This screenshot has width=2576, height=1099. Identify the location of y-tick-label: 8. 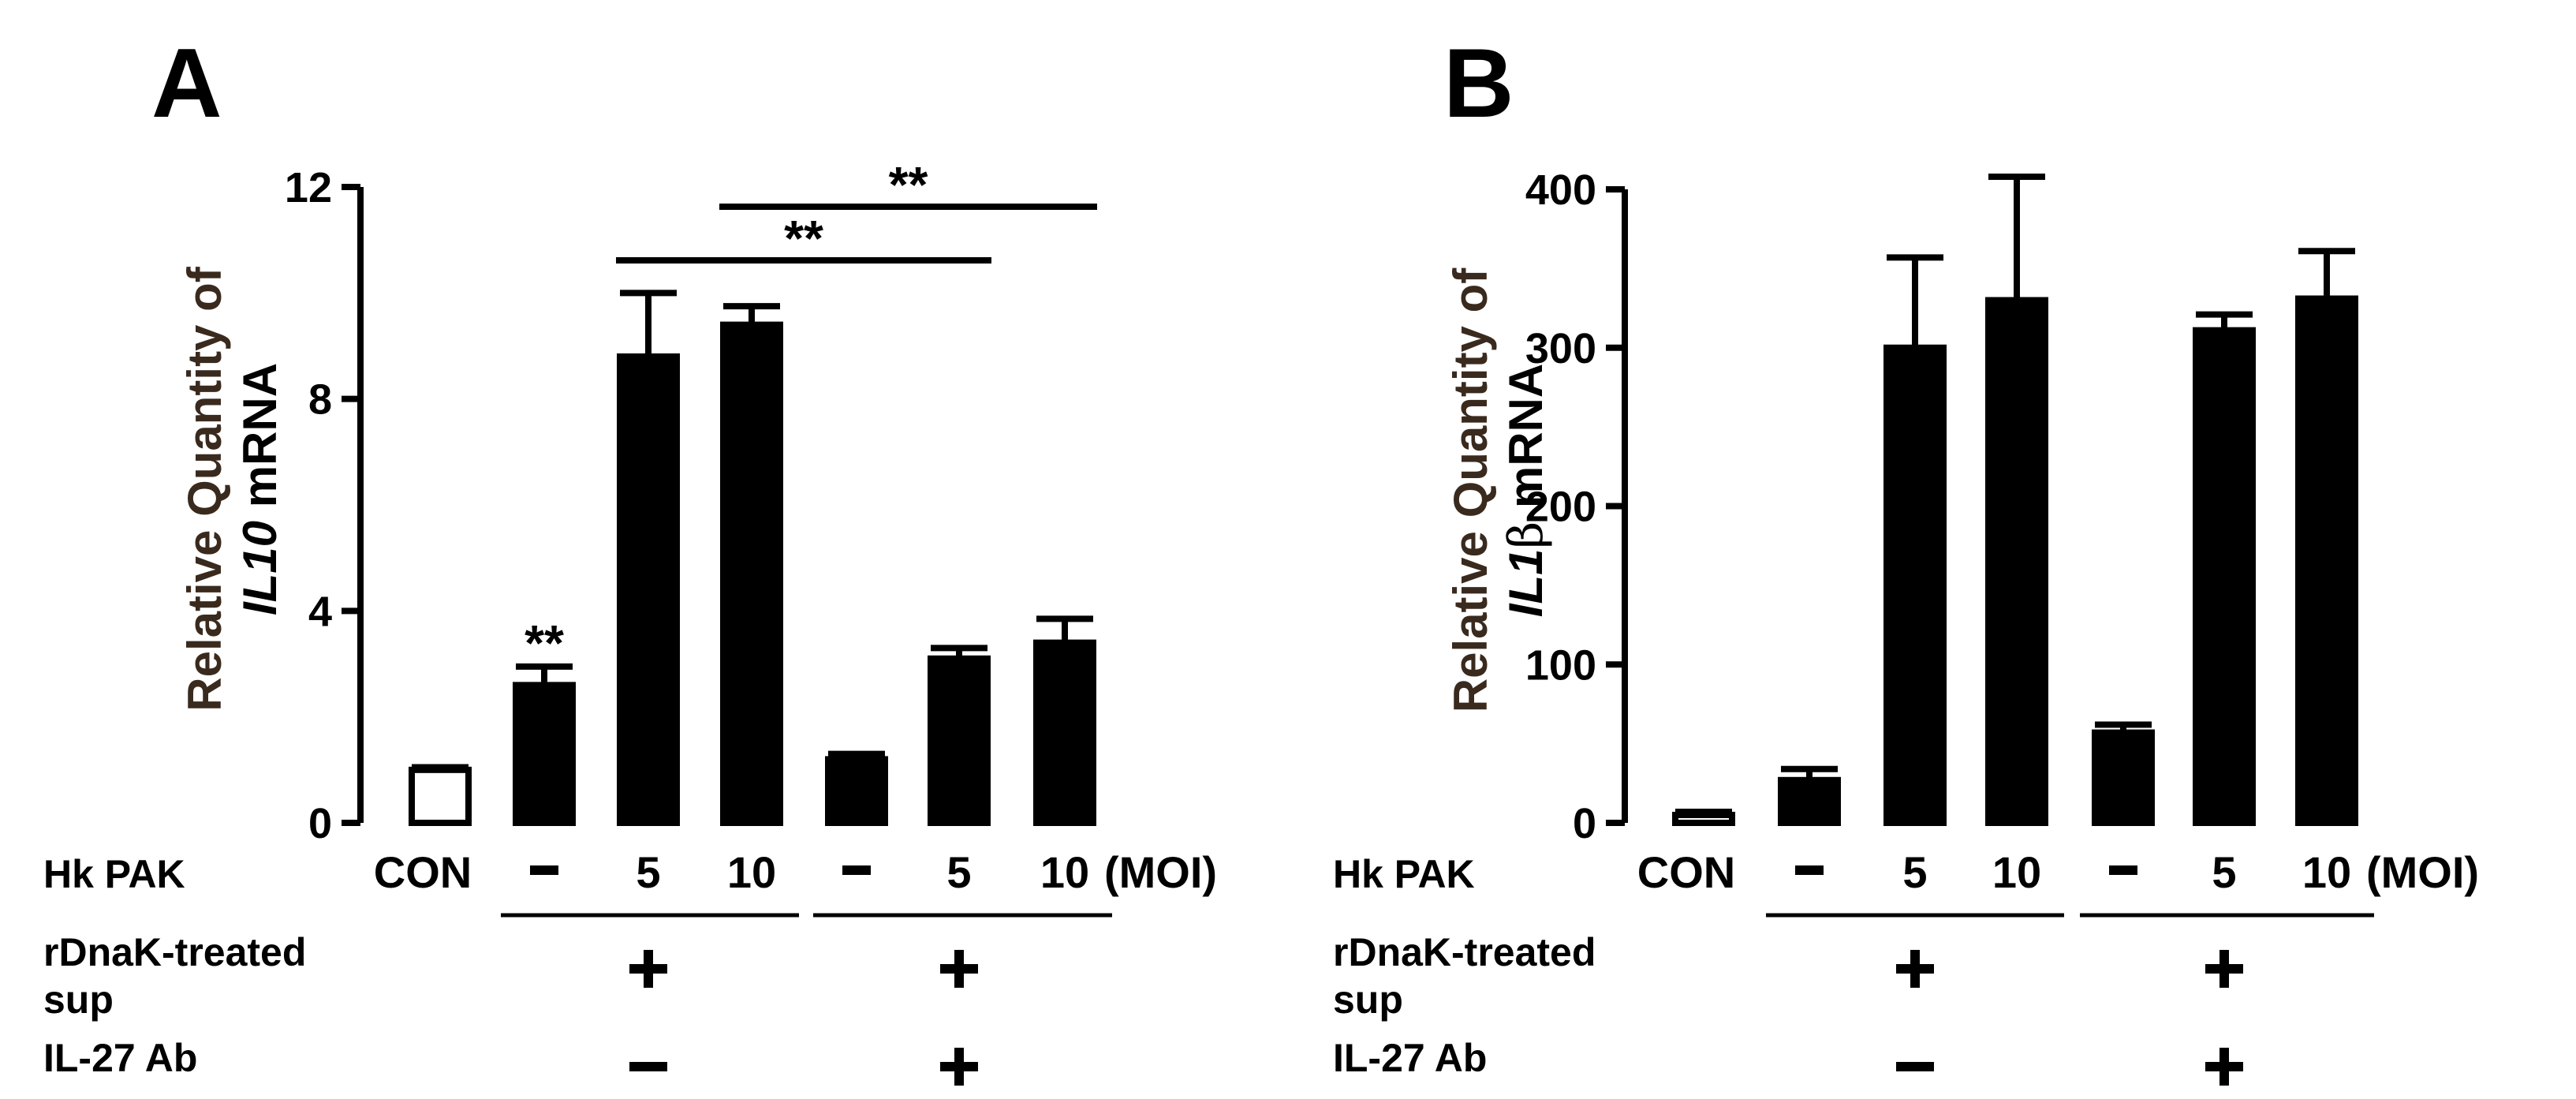
(320, 400).